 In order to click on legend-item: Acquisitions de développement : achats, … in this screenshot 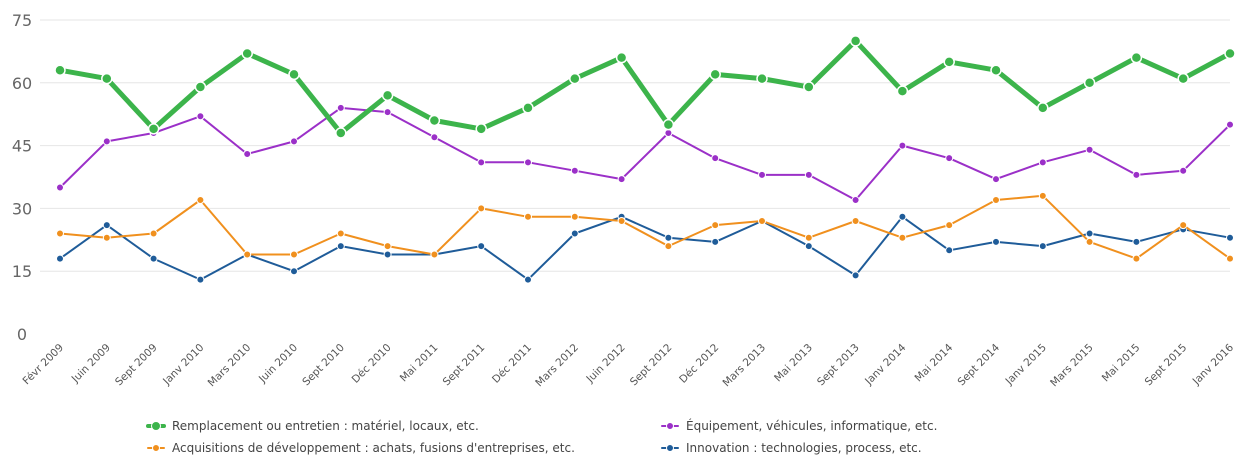, I will do `click(361, 448)`.